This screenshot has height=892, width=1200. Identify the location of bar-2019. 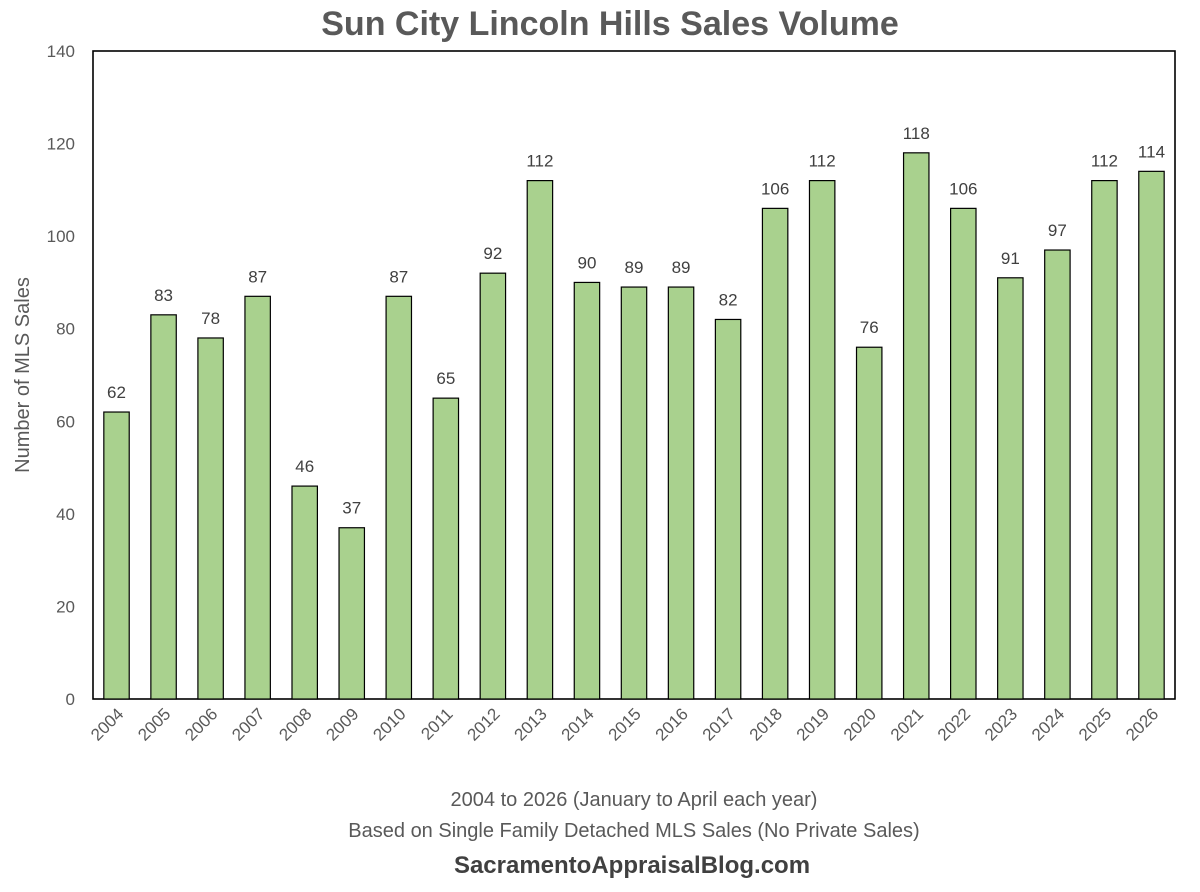
(822, 440).